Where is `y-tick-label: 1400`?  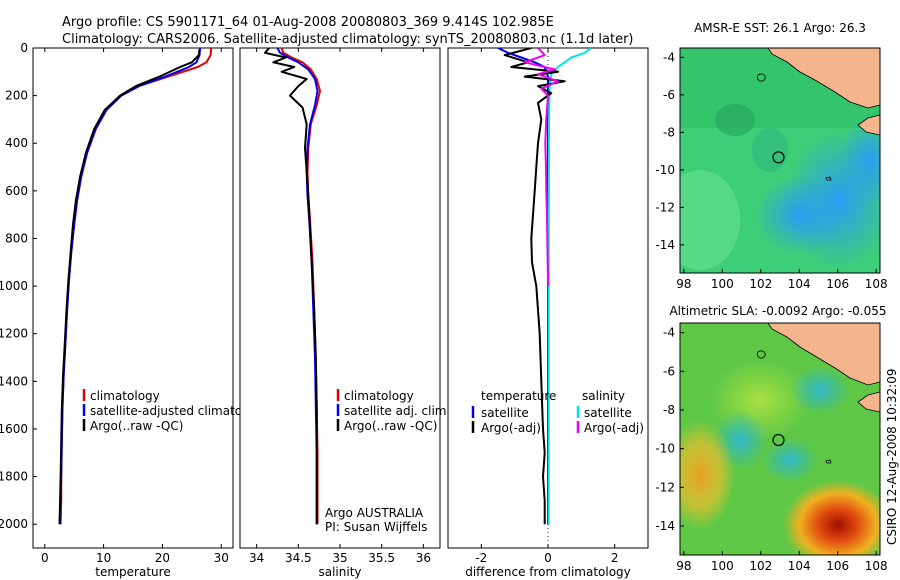 y-tick-label: 1400 is located at coordinates (14, 381).